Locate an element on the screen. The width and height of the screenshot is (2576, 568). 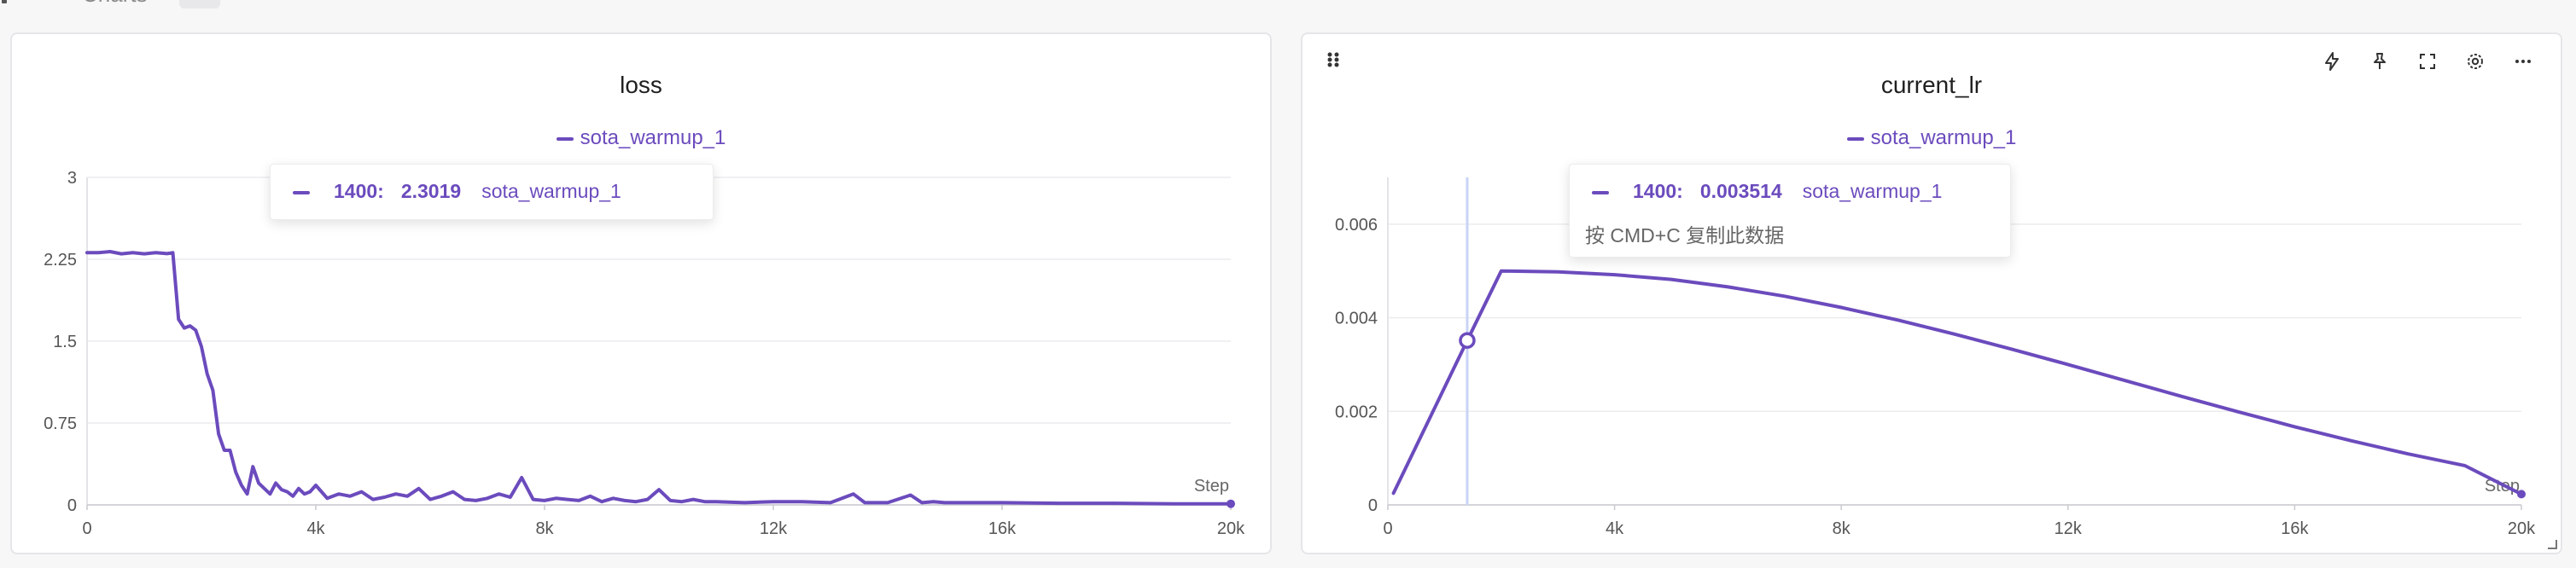
x-axis-label: Step is located at coordinates (1211, 487).